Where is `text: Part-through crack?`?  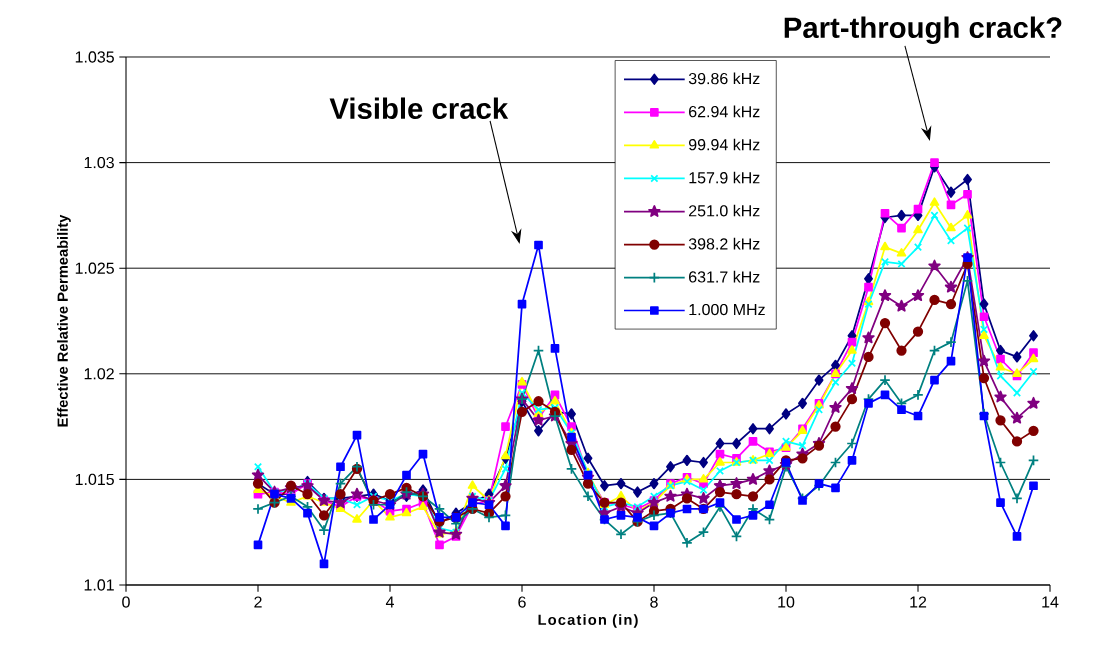
text: Part-through crack? is located at coordinates (923, 30).